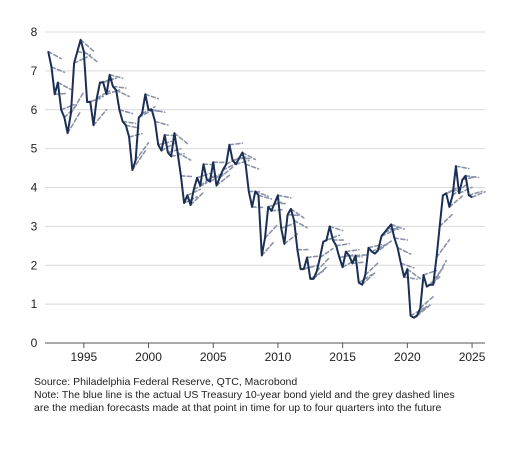 Image resolution: width=520 pixels, height=450 pixels. What do you see at coordinates (34, 71) in the screenshot?
I see `y-tick-label: 7` at bounding box center [34, 71].